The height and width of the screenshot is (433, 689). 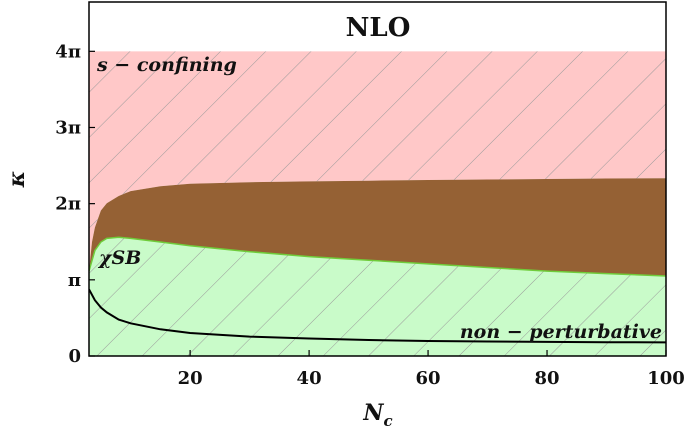 I want to click on x-tick-label: 100, so click(x=666, y=378).